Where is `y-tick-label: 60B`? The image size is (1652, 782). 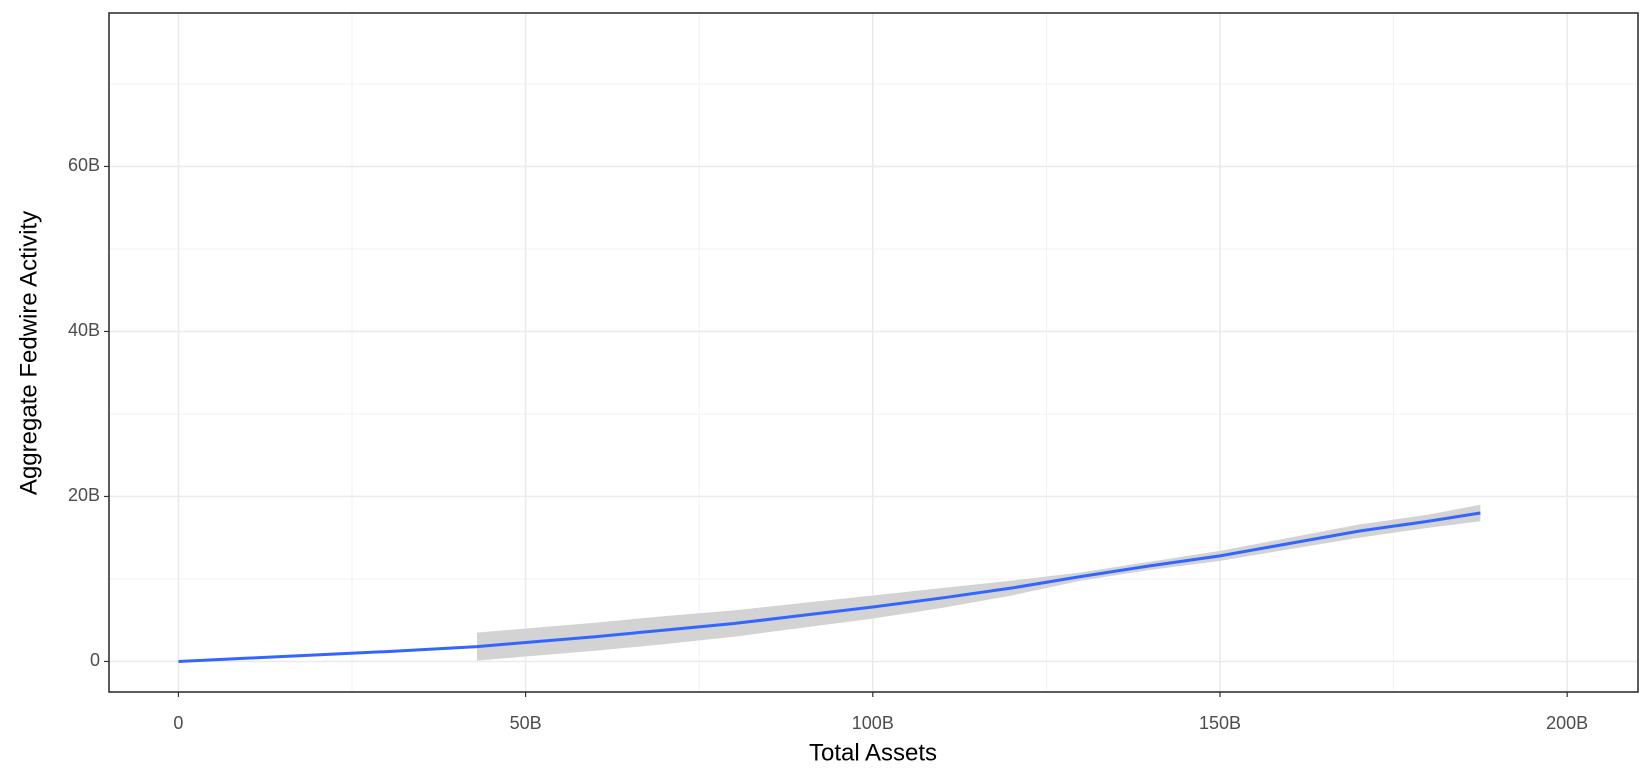 y-tick-label: 60B is located at coordinates (84, 165).